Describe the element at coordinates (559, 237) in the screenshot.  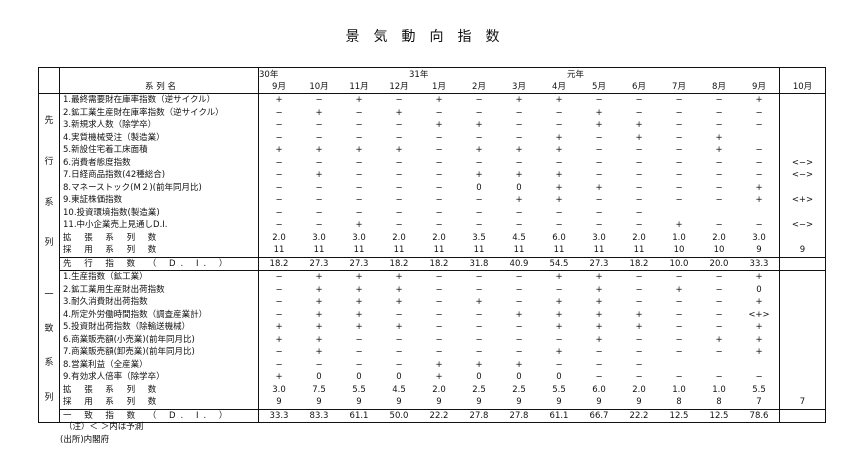
I see `value-cell: 6.0` at that location.